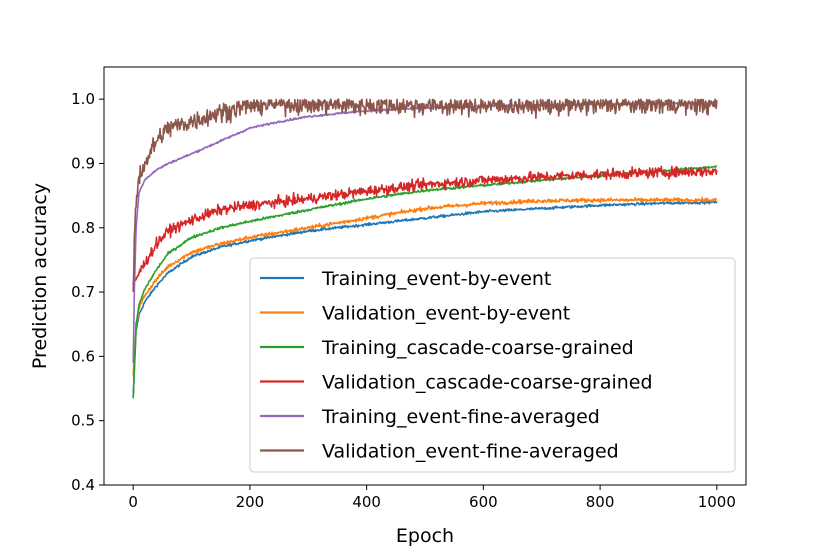 This screenshot has width=830, height=554. I want to click on legend-label-0: Training_event-by-event, so click(436, 279).